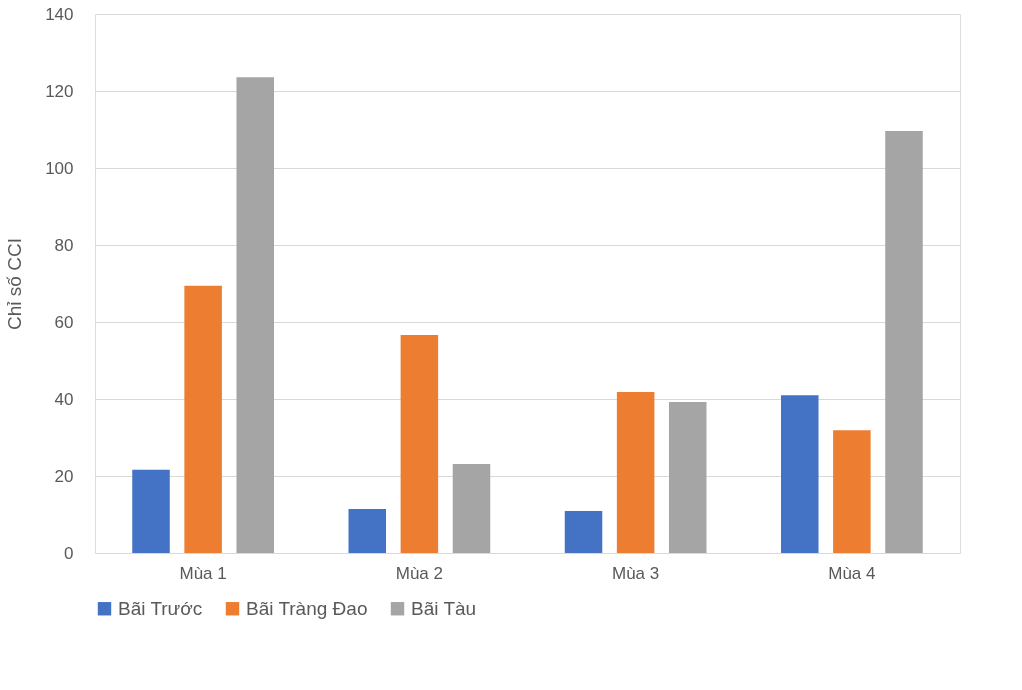 This screenshot has width=1022, height=690. What do you see at coordinates (64, 476) in the screenshot?
I see `y-tick-label: 20` at bounding box center [64, 476].